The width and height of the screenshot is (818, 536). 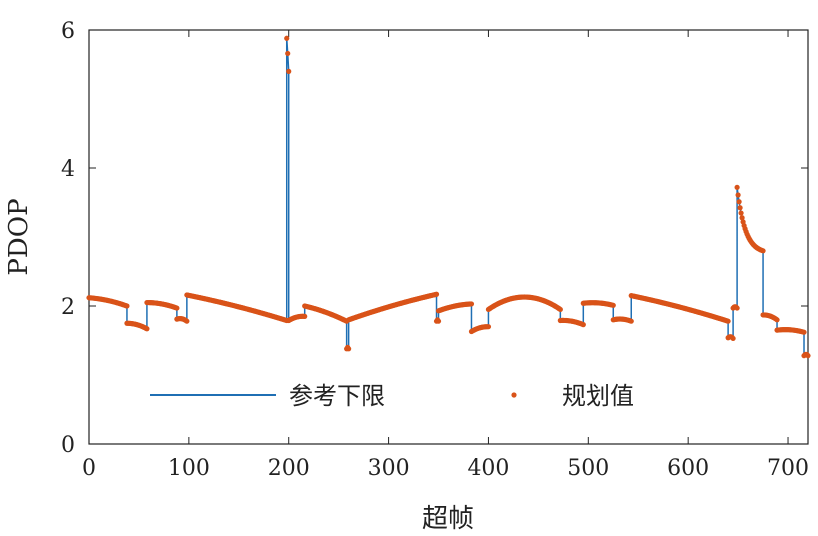 I want to click on y-tick-label: 2, so click(x=68, y=307).